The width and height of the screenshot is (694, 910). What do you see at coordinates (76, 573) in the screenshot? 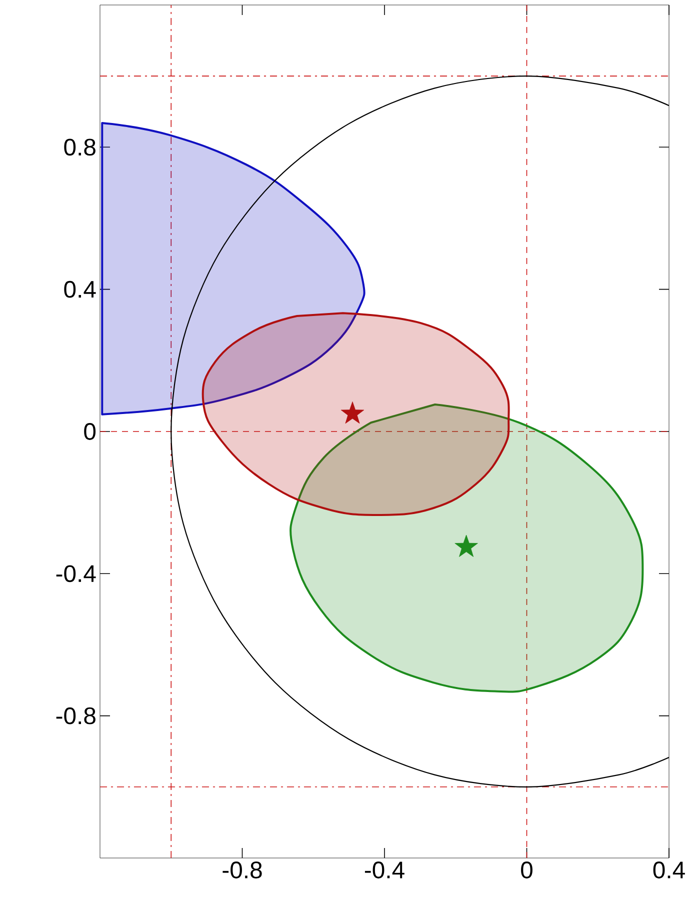
I see `y-tick-label: -0.4` at bounding box center [76, 573].